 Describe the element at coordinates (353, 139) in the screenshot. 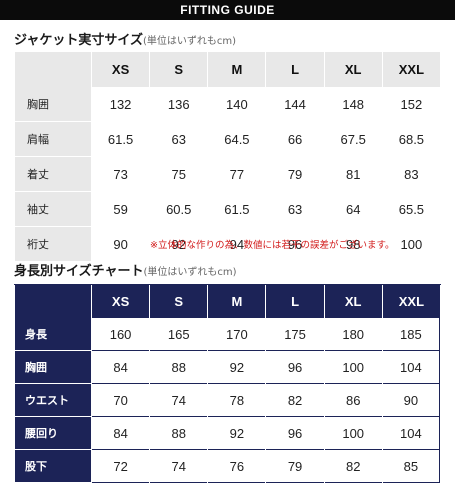

I see `table-cell: 67.5` at that location.